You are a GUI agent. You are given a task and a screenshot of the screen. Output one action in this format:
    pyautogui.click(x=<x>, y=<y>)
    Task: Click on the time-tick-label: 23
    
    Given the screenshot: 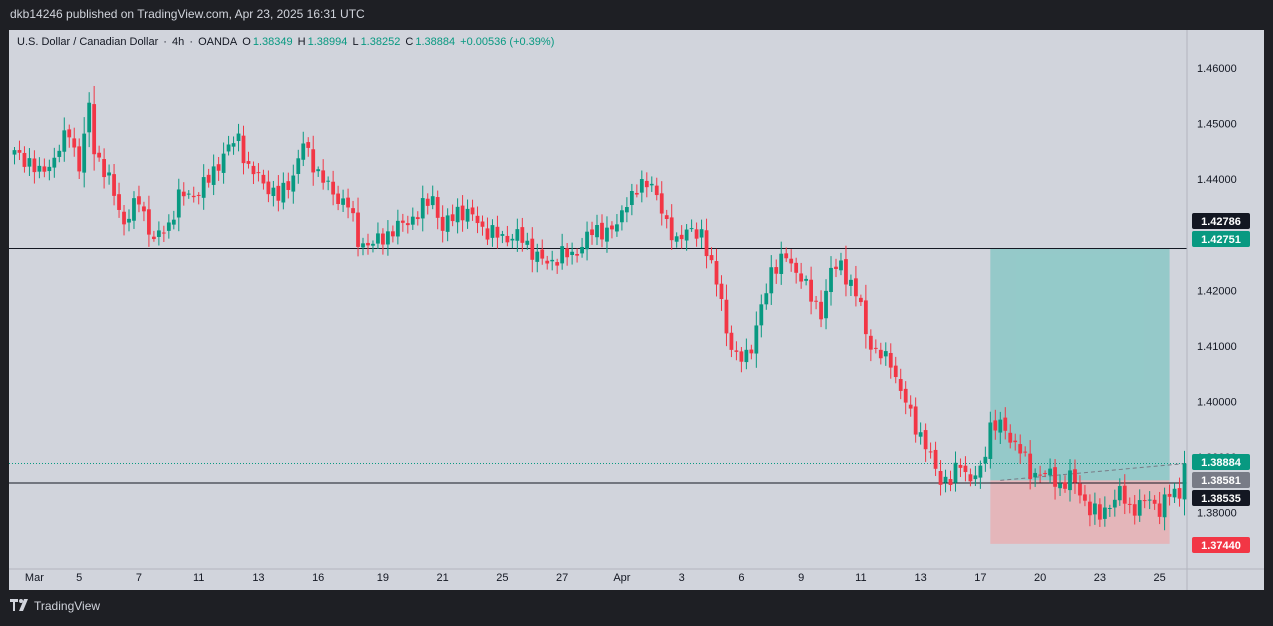 What is the action you would take?
    pyautogui.click(x=1100, y=578)
    